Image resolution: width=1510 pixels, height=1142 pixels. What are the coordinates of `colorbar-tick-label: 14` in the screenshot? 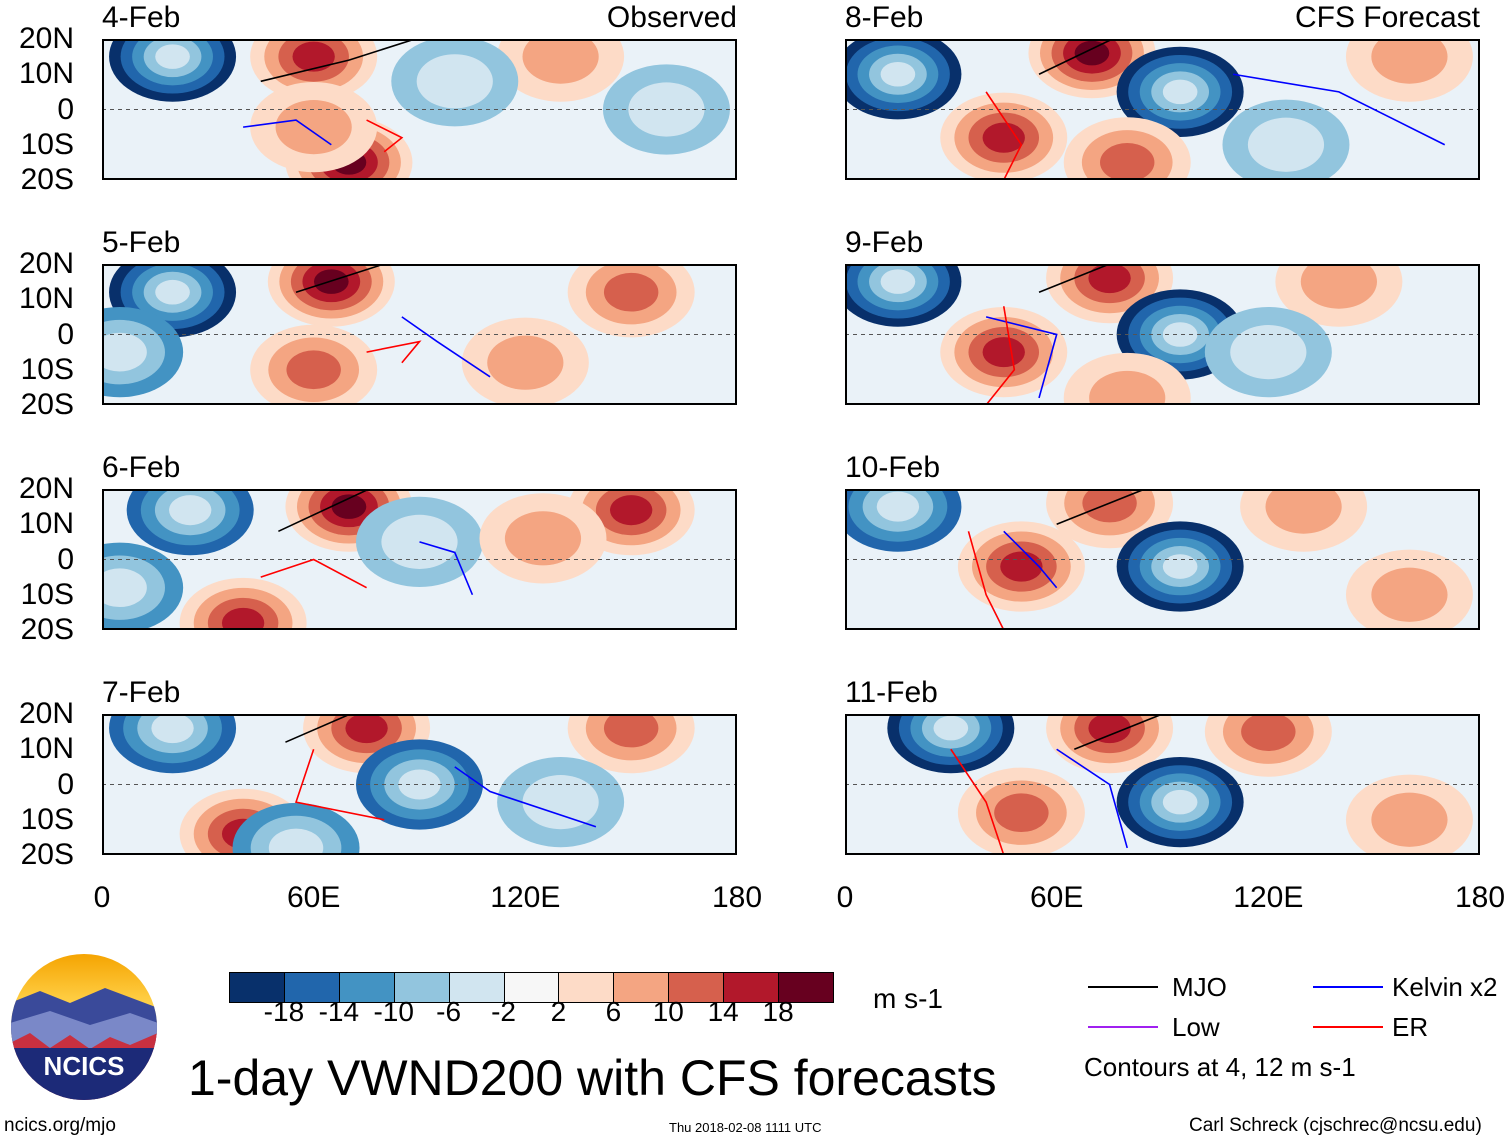 It's located at (723, 1011).